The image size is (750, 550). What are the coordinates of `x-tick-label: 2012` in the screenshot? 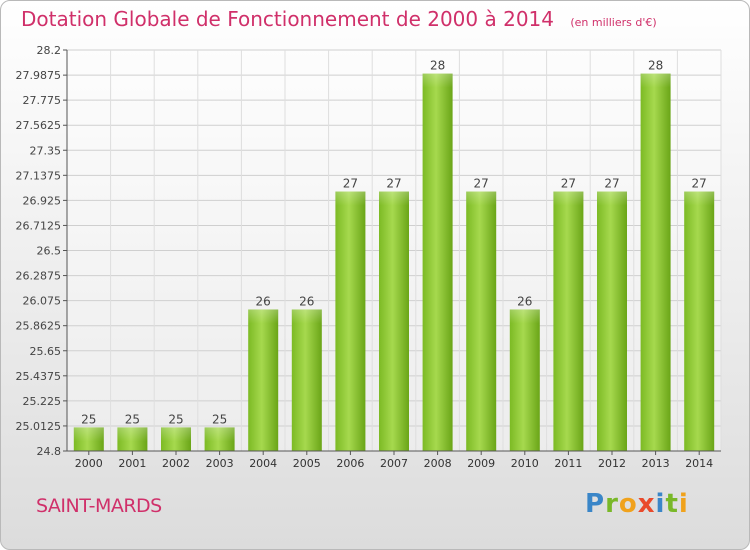 It's located at (612, 463).